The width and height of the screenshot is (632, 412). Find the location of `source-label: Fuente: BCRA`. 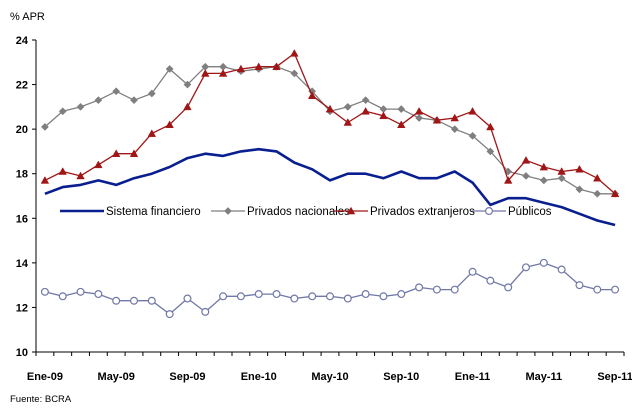

source-label: Fuente: BCRA is located at coordinates (41, 399).